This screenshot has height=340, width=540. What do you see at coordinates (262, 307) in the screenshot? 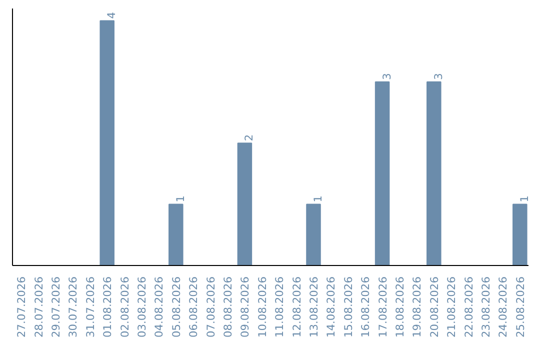
I see `x-tick-label: 10.08.2026` at bounding box center [262, 307].